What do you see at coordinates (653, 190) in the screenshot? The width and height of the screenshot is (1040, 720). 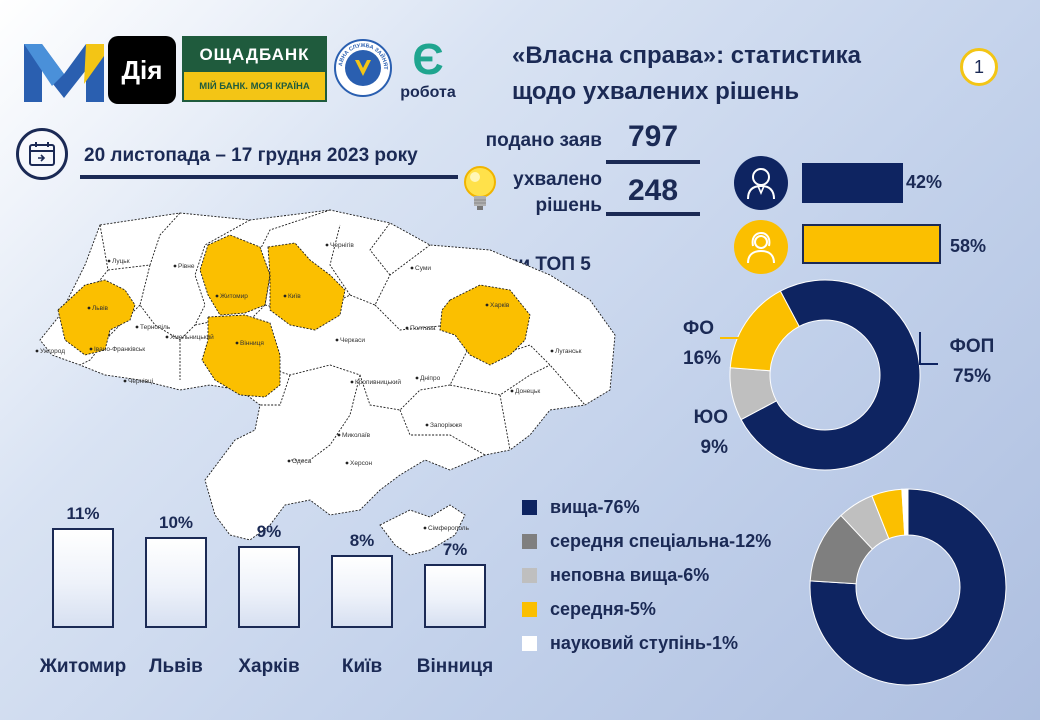 I see `approved-value: 248` at bounding box center [653, 190].